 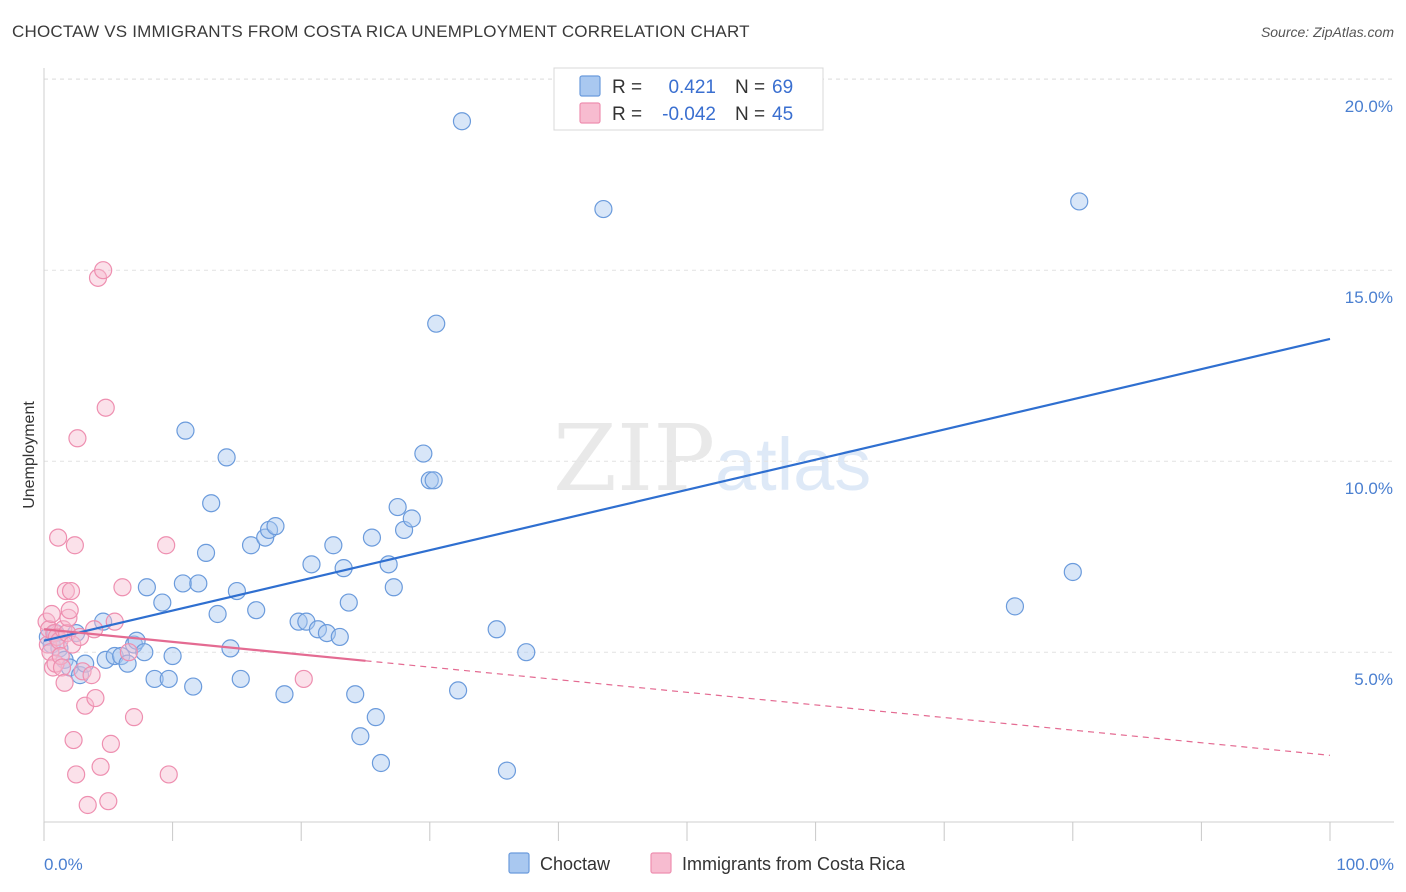 I want to click on y-tick-label: 10.0%, so click(x=1369, y=488).